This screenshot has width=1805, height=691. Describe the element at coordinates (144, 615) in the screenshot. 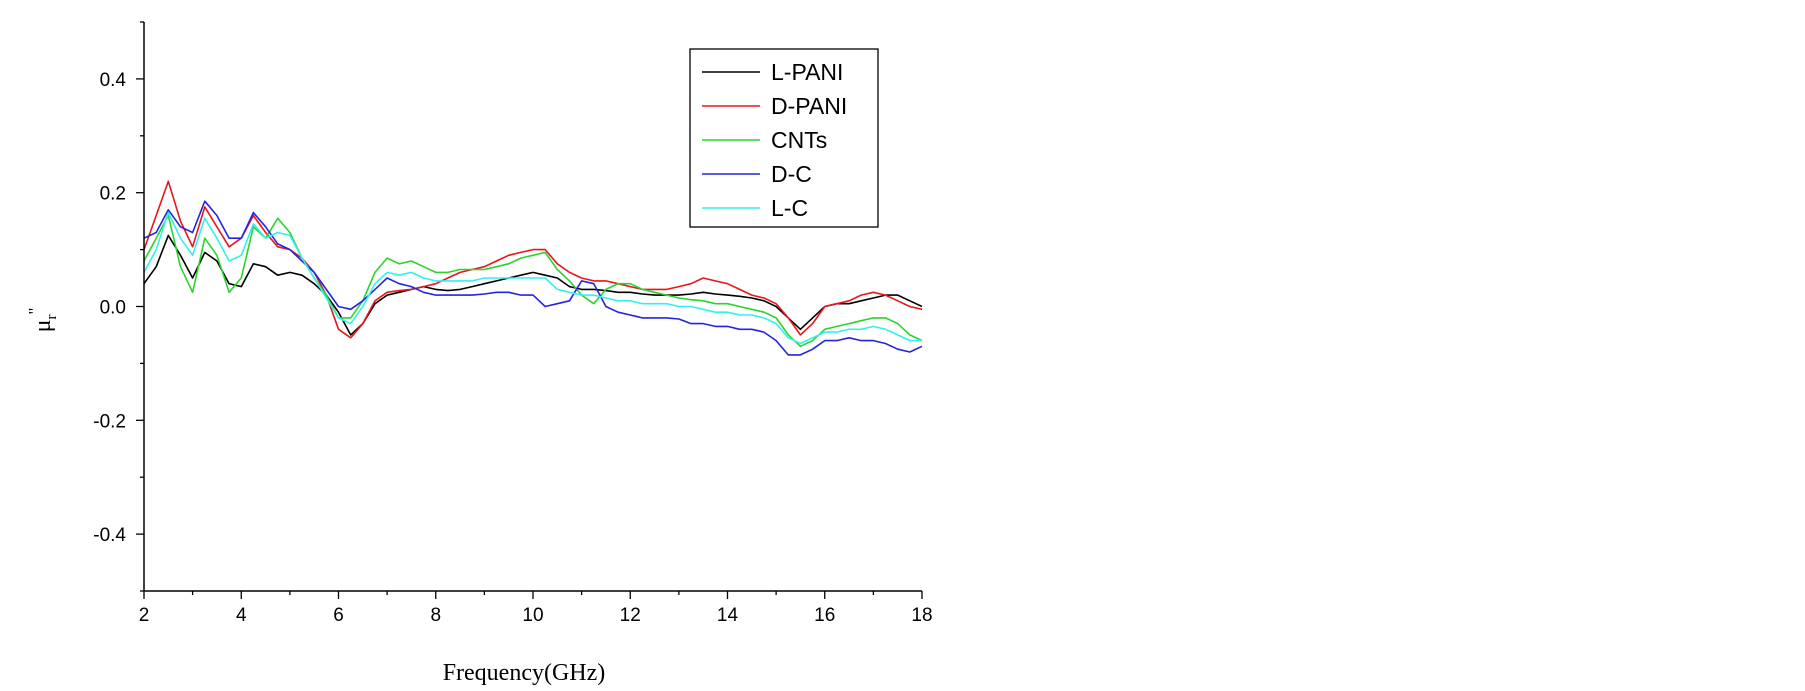

I see `x-tick-label: 2` at that location.